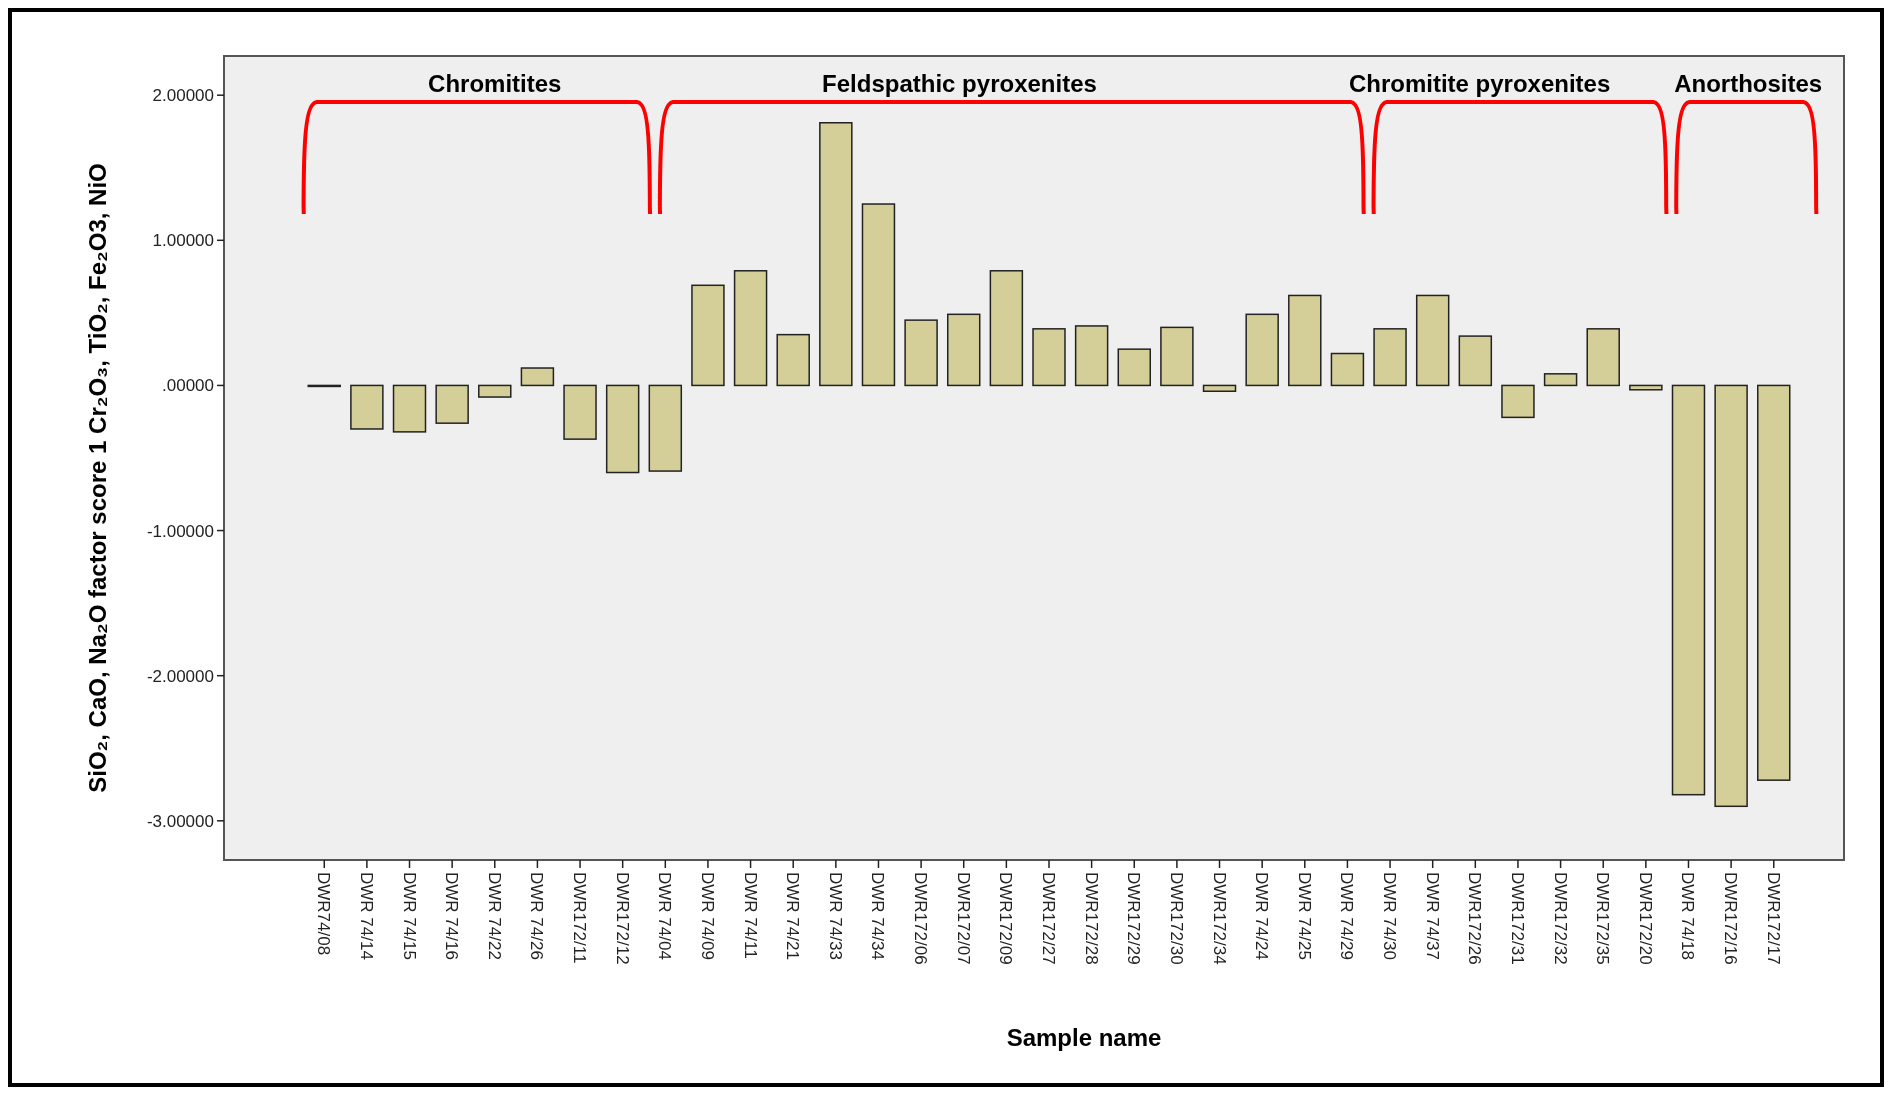 This screenshot has height=1095, width=1892. Describe the element at coordinates (494, 916) in the screenshot. I see `x-tick-label: DWR 74/22` at that location.